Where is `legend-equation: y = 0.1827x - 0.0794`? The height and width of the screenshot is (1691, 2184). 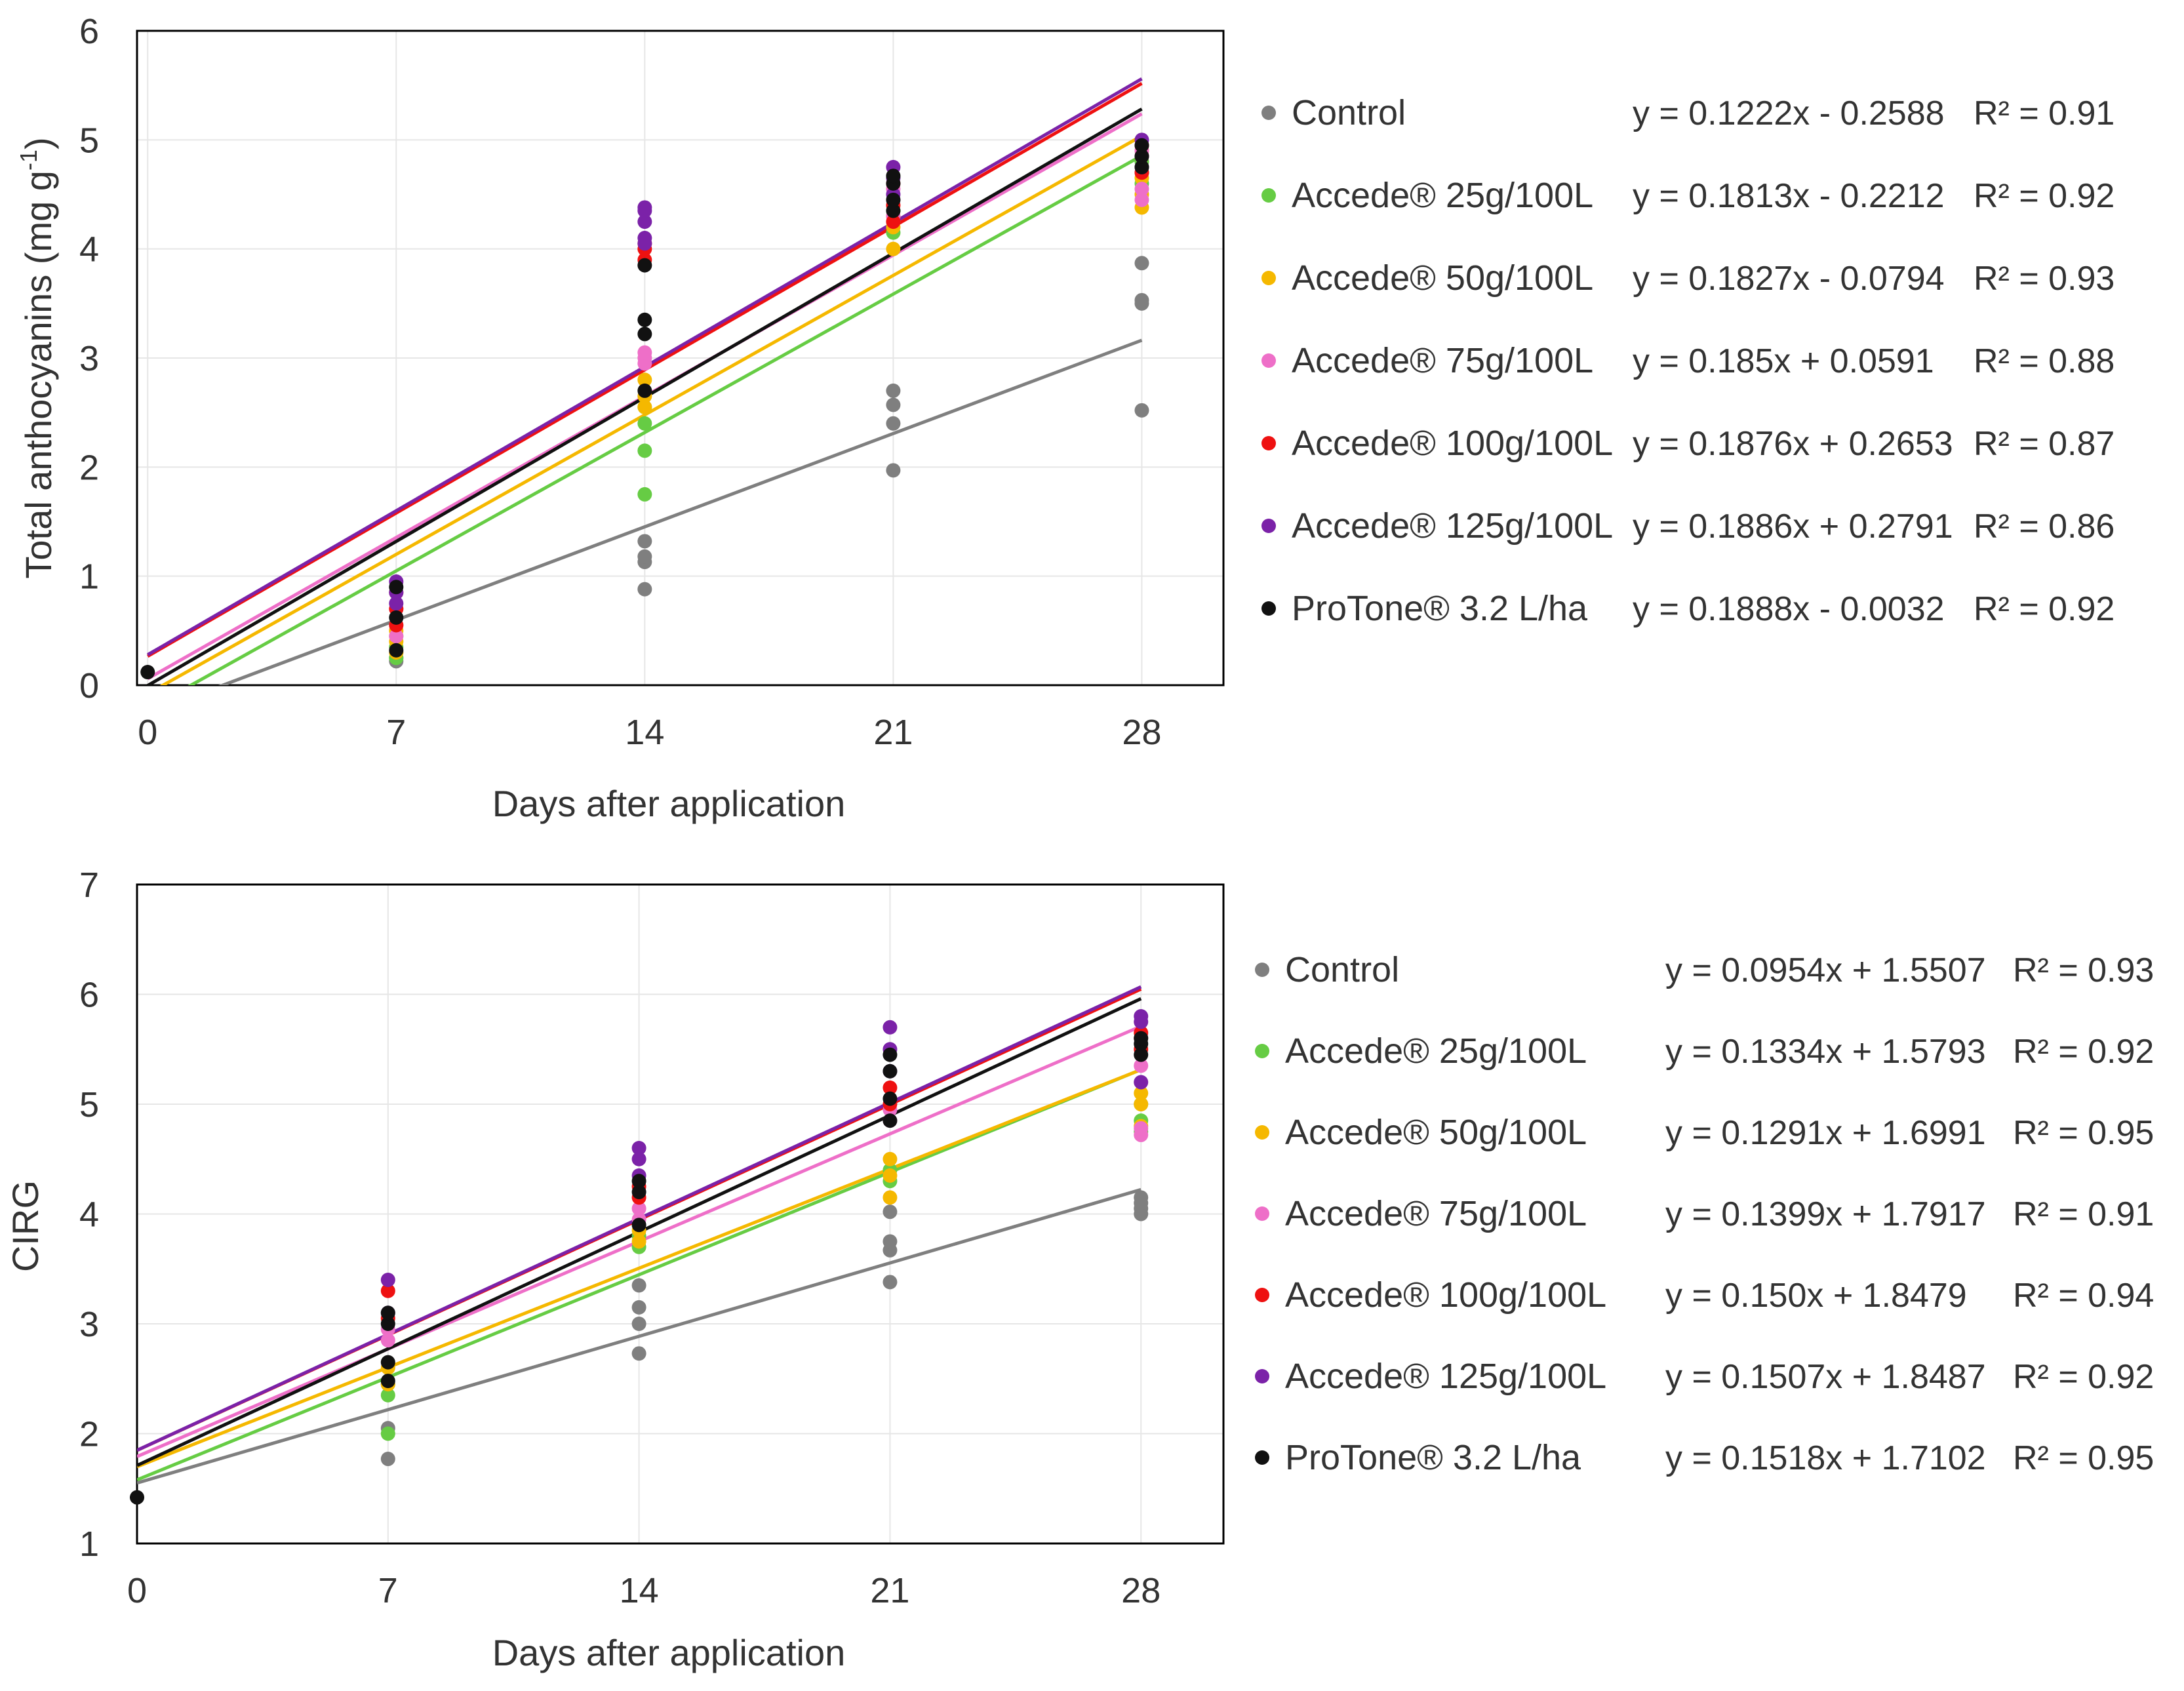
legend-equation: y = 0.1827x - 0.0794 is located at coordinates (1789, 279).